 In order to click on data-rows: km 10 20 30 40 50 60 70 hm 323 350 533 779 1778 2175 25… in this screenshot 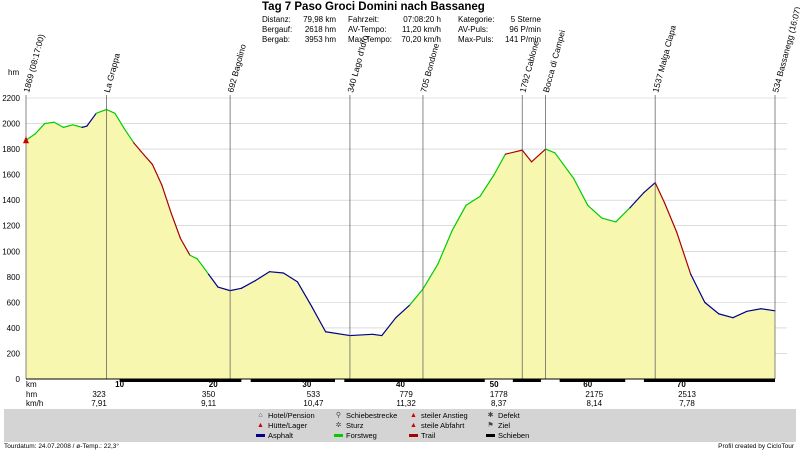, I will do `click(400, 393)`.